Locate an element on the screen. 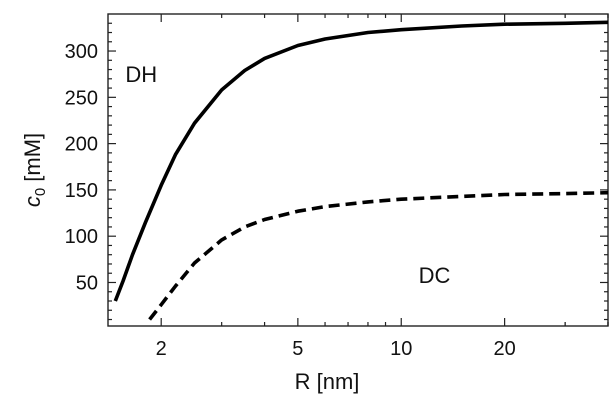  y-axis-title-unit: [mM] is located at coordinates (32, 160).